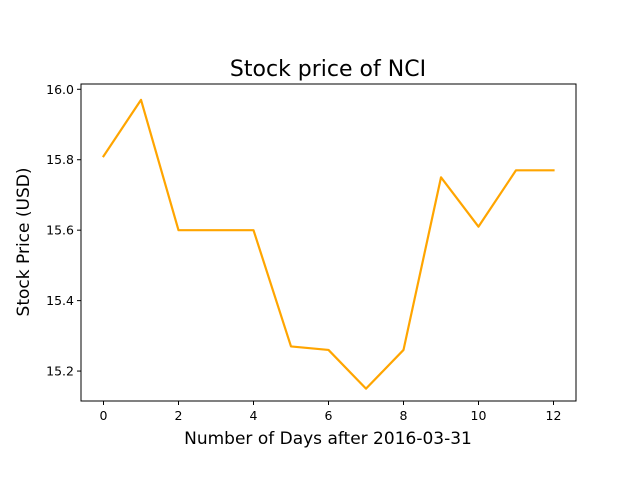  What do you see at coordinates (479, 415) in the screenshot?
I see `x-tick-label: 10` at bounding box center [479, 415].